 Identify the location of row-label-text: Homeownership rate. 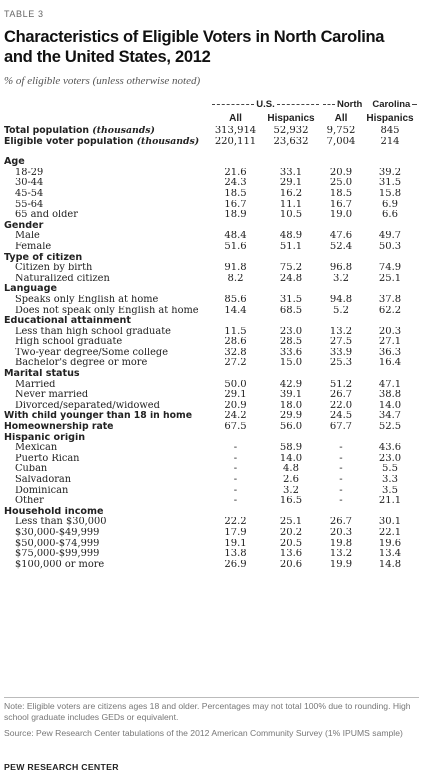
(59, 427).